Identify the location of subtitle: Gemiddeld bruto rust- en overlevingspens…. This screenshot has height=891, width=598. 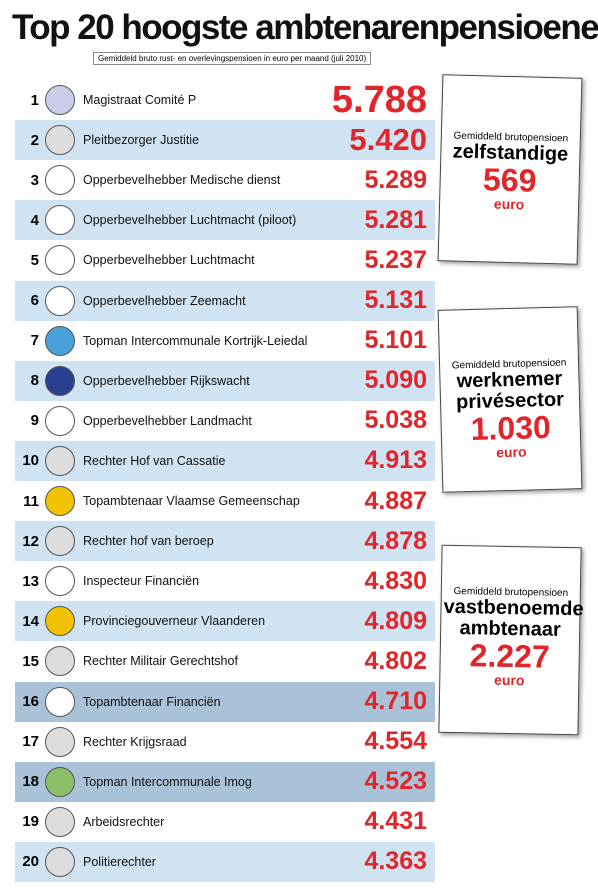
(232, 58).